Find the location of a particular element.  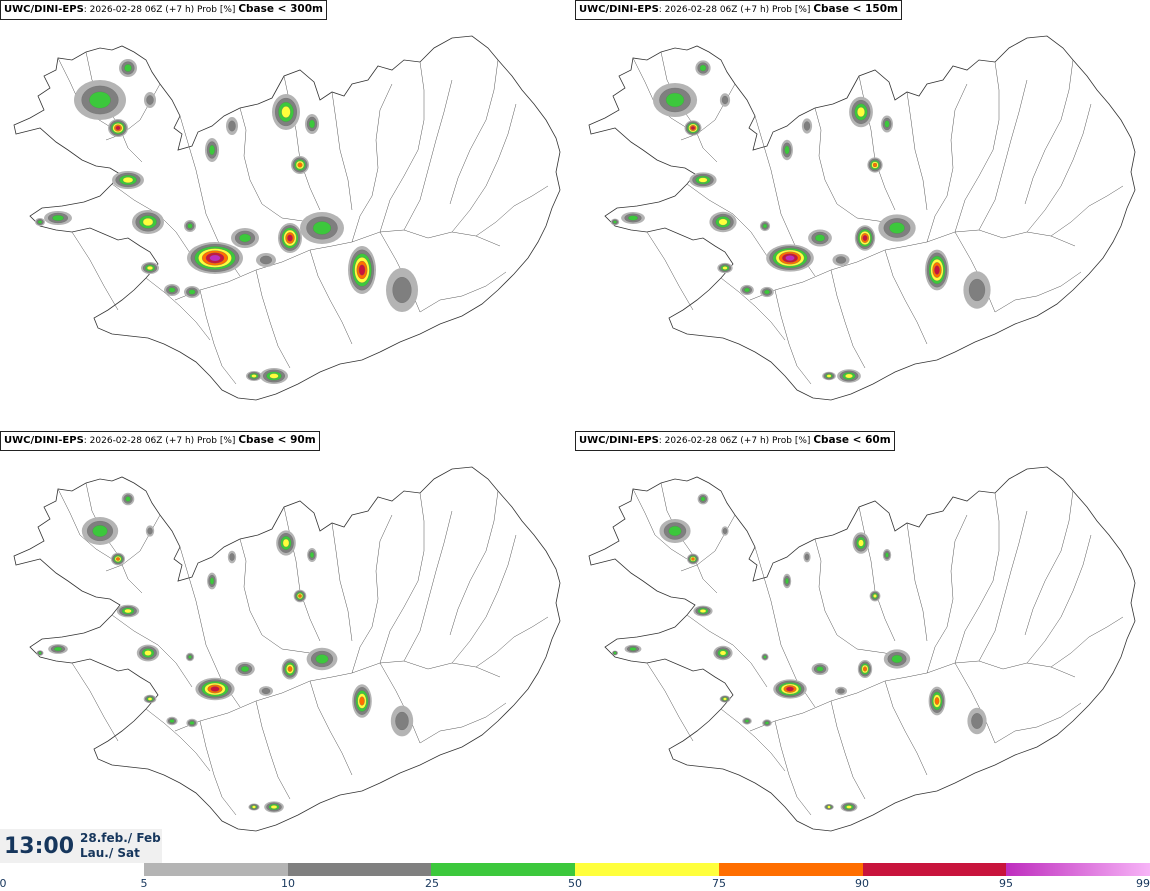

valid-date-line1: 28.feb./ Feb is located at coordinates (120, 838).